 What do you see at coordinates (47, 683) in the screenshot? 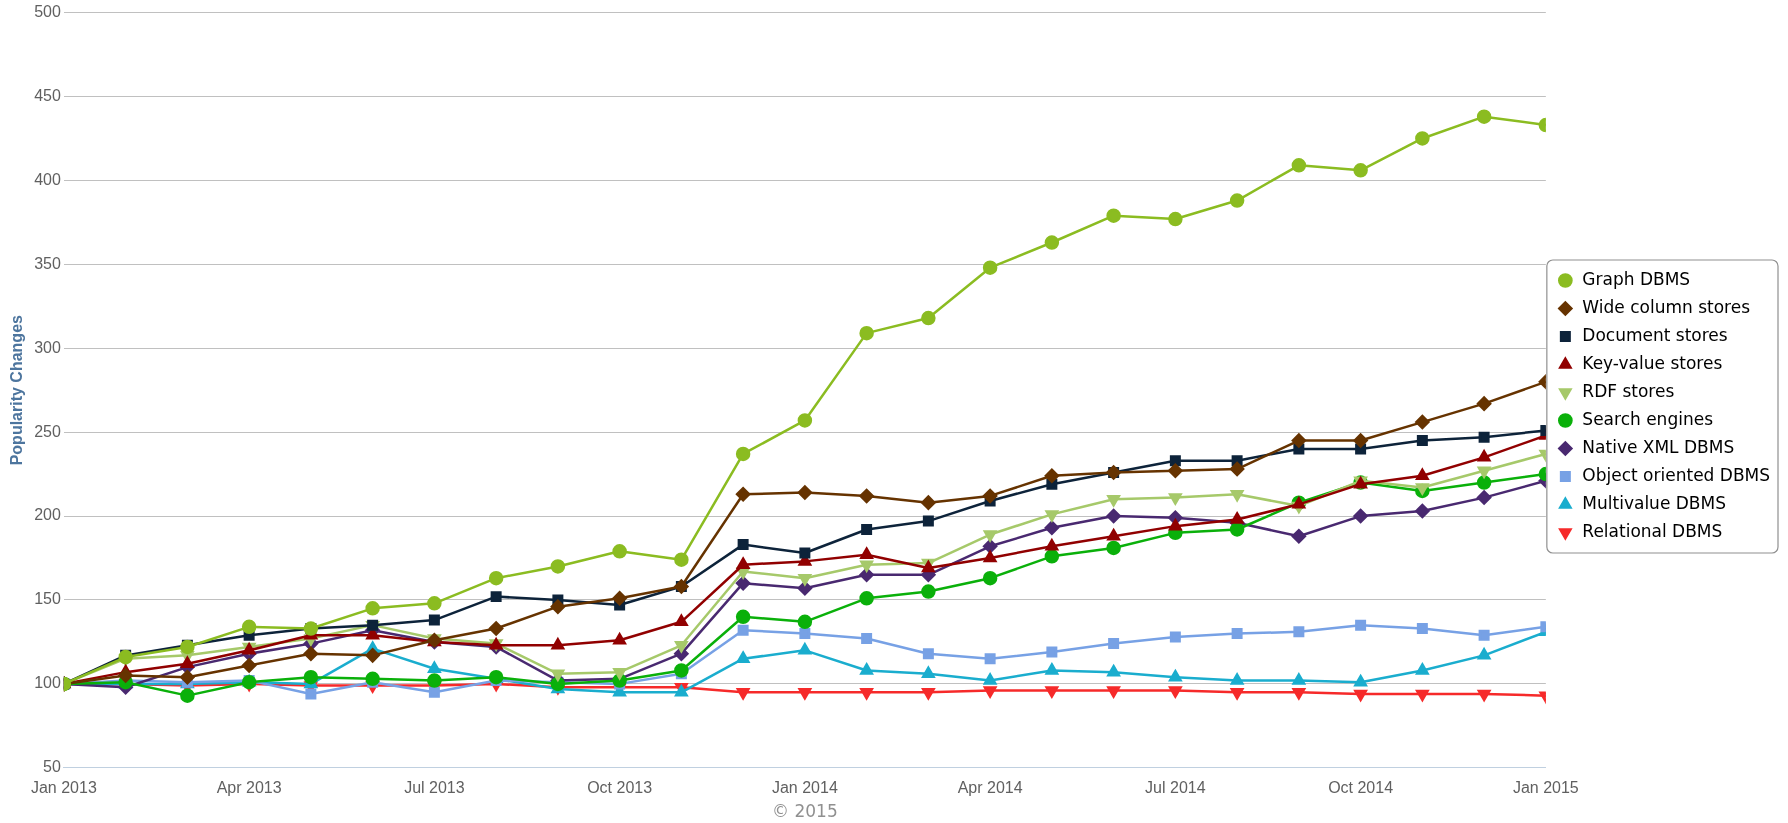
I see `y-tick-label: 100` at bounding box center [47, 683].